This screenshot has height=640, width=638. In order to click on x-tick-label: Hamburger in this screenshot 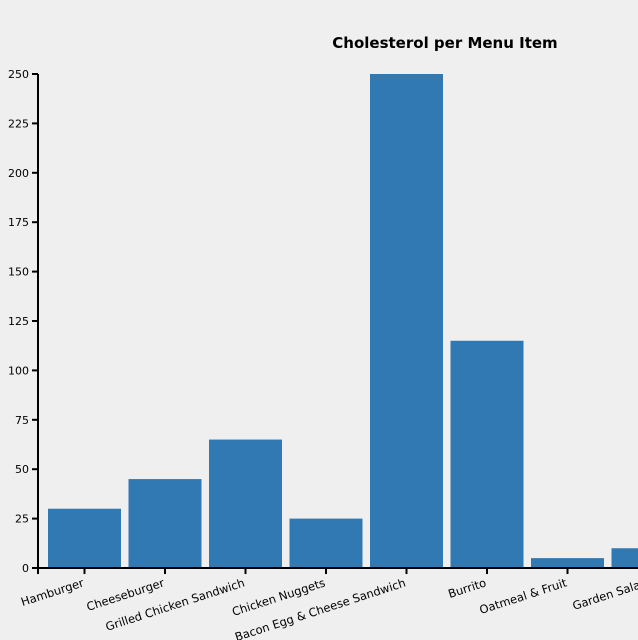, I will do `click(52, 592)`.